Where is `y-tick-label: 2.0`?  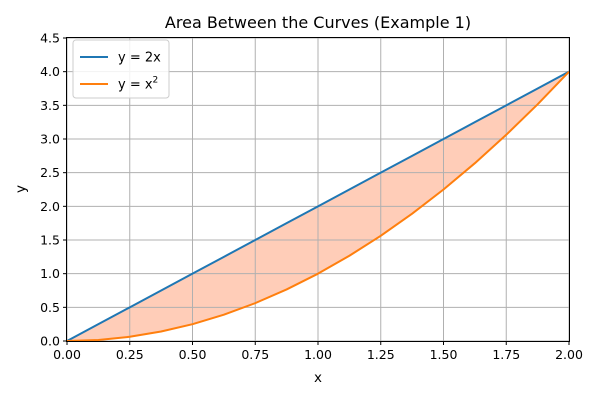
y-tick-label: 2.0 is located at coordinates (50, 206).